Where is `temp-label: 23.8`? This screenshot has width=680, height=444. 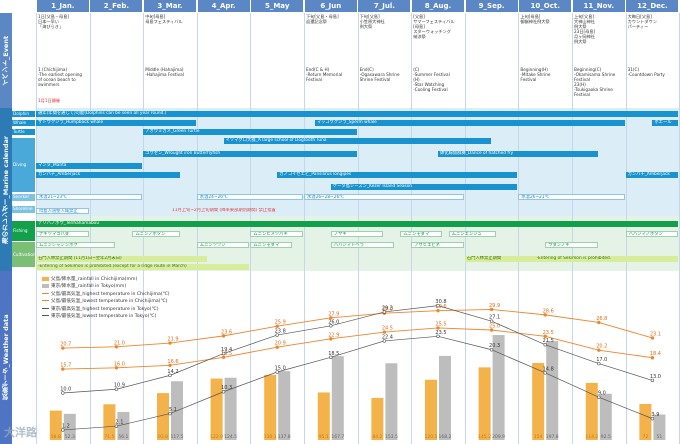
temp-label: 23.8 is located at coordinates (280, 332).